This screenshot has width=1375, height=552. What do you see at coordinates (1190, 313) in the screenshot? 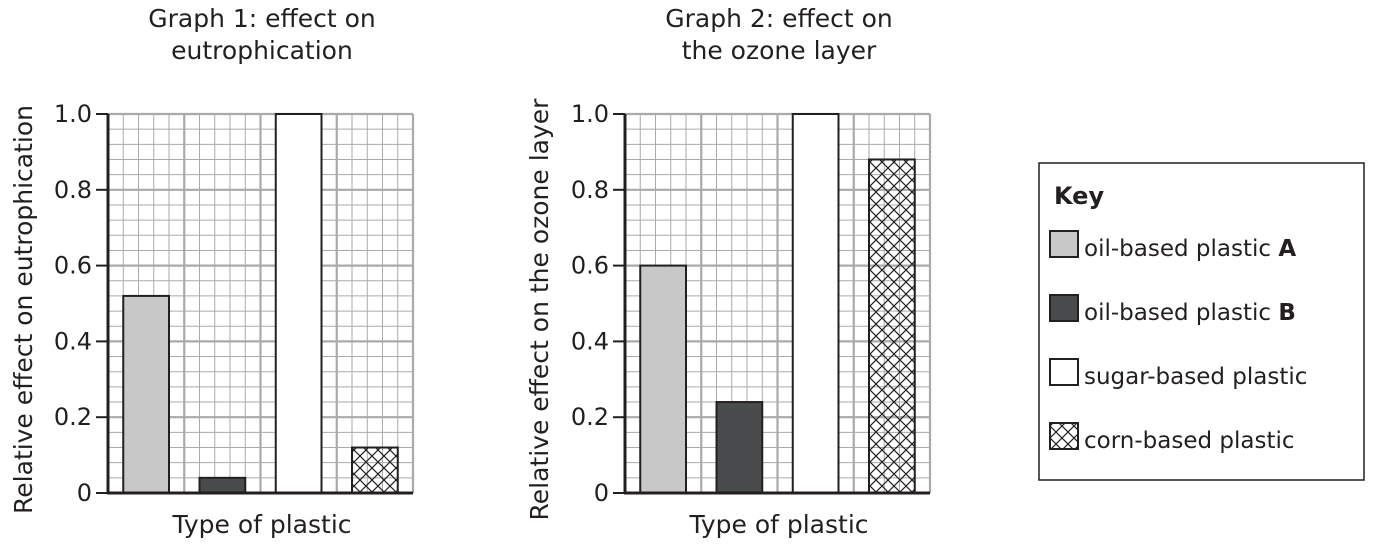
I see `legend-entry-B: oil-based plastic B` at bounding box center [1190, 313].